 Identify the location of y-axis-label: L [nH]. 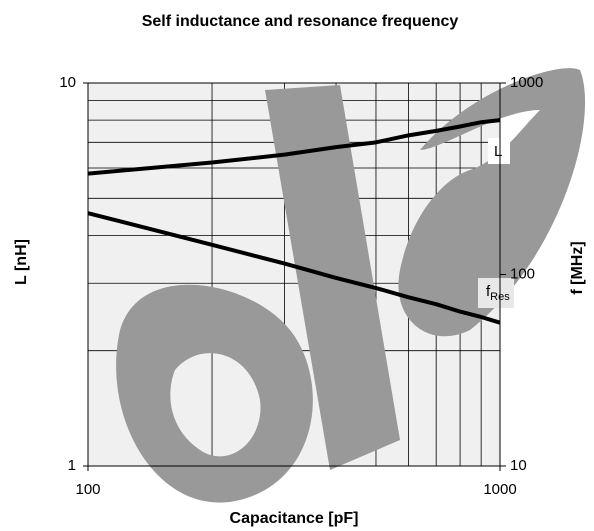
(21, 262).